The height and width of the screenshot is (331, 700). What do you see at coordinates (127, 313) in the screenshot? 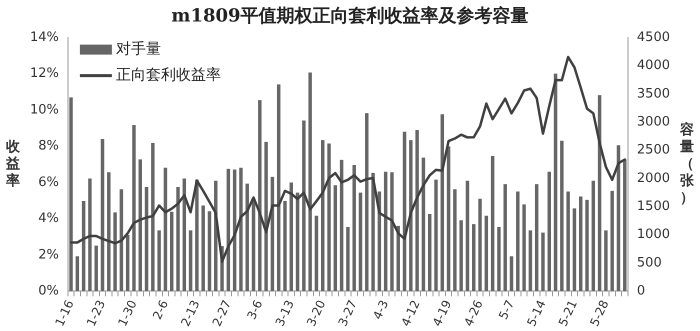
I see `x-tick-label: 1-30` at bounding box center [127, 313].